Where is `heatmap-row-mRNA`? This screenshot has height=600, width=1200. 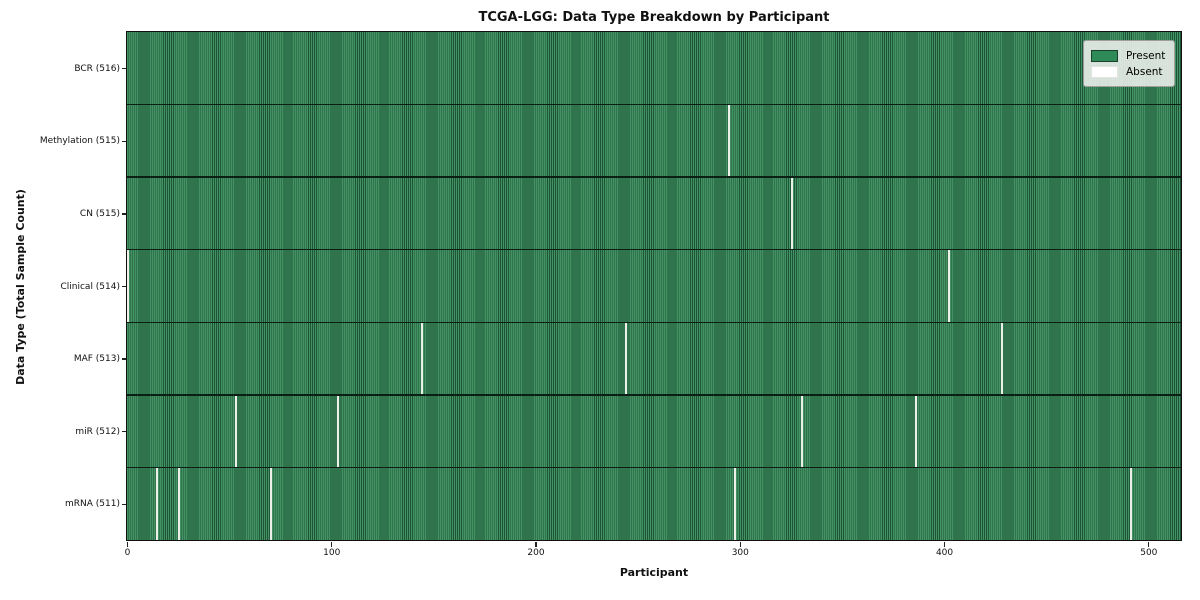
heatmap-row-mRNA is located at coordinates (654, 503).